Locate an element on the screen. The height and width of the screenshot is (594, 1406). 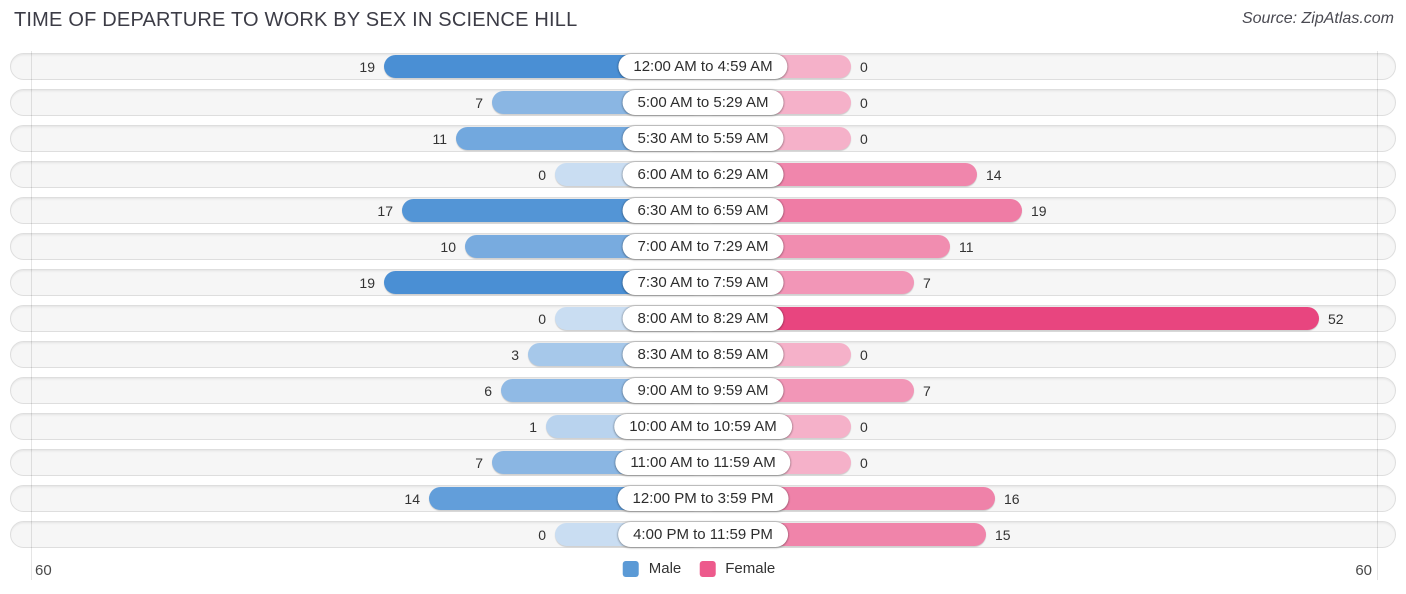
chart-row: 3 8:30 AM to 8:59 AM 0 is located at coordinates (703, 354).